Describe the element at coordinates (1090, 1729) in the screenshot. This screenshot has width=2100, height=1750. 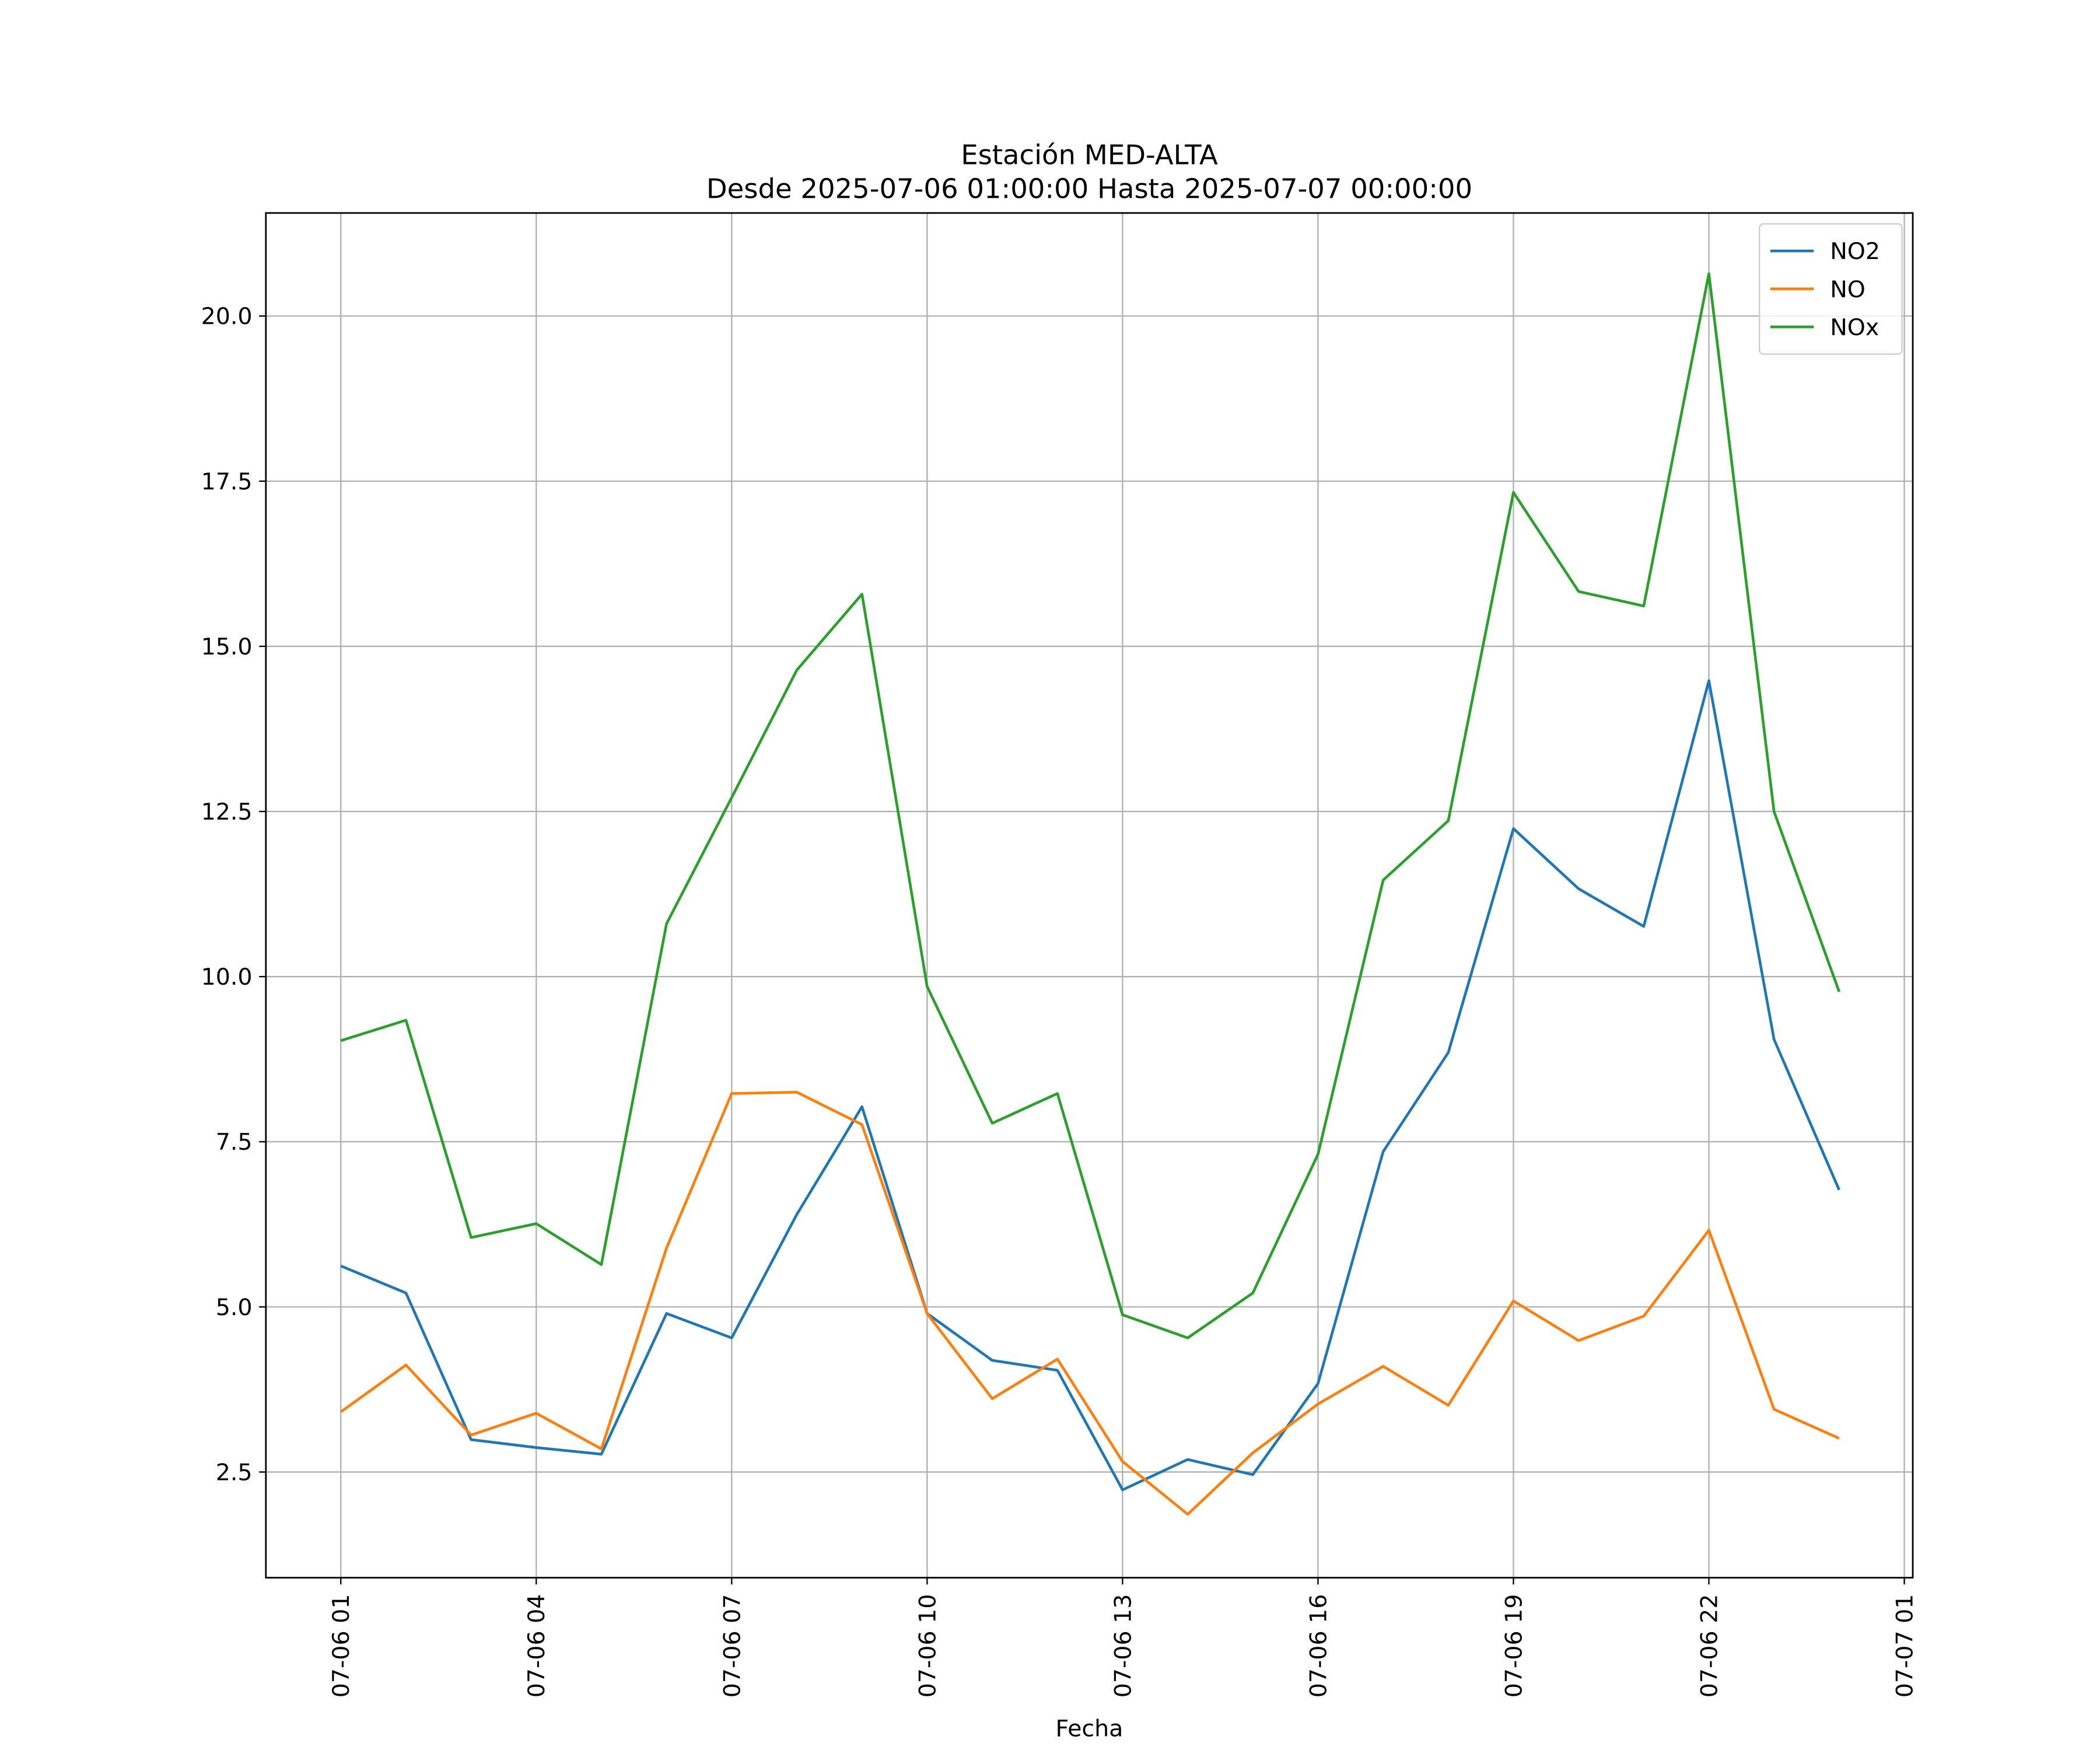
I see `x-axis-label: Fecha` at that location.